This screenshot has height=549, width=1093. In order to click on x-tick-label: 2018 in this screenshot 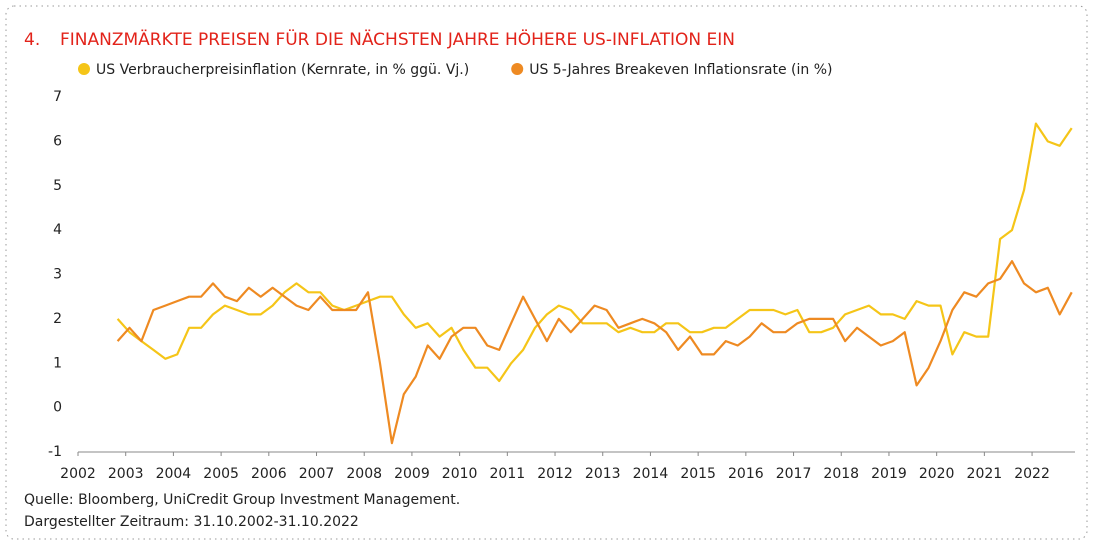, I will do `click(841, 474)`.